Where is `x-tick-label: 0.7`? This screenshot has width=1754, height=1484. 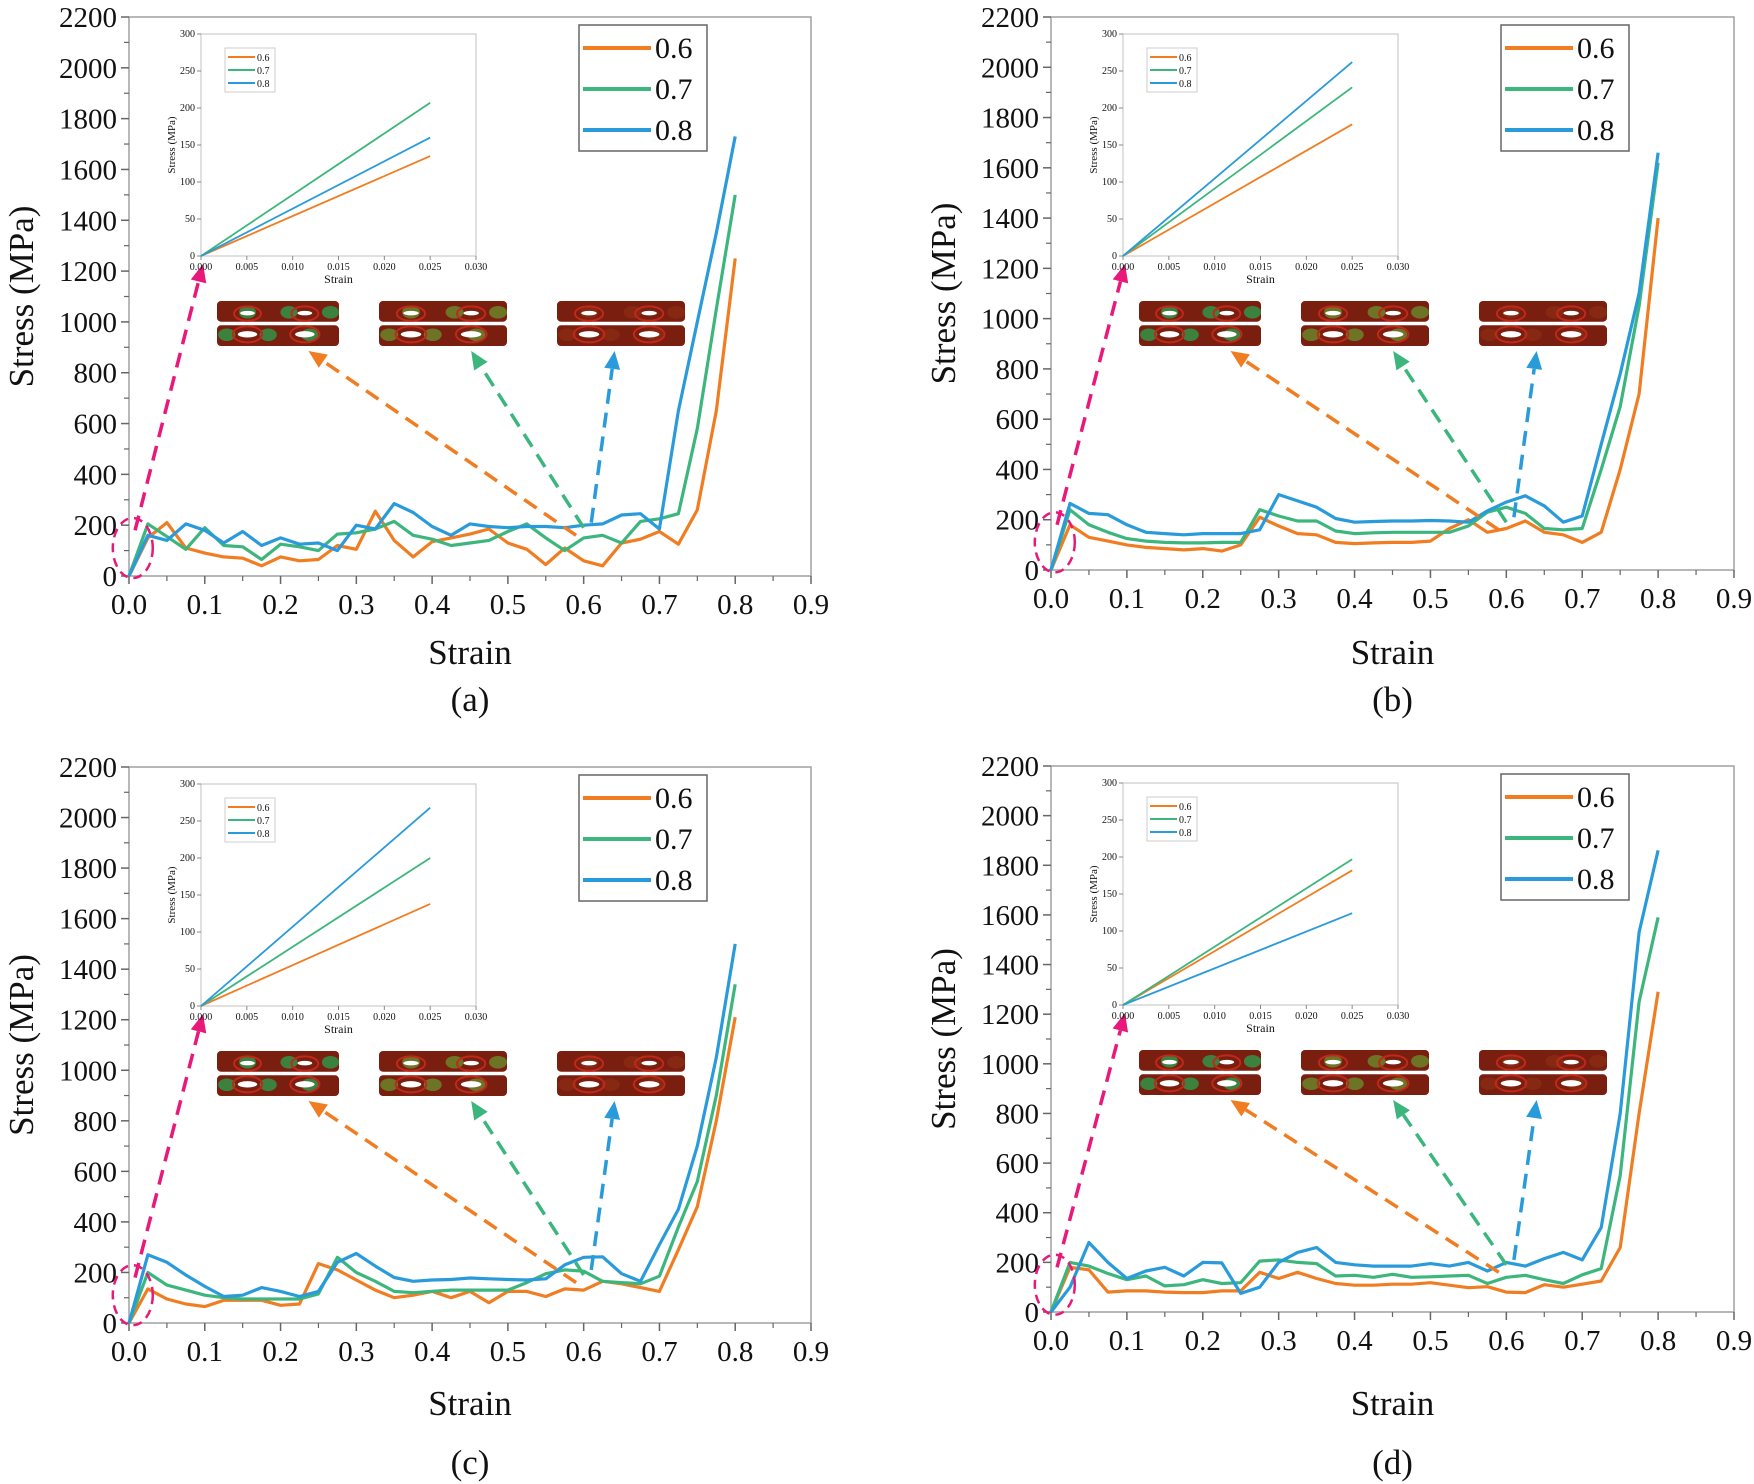 x-tick-label: 0.7 is located at coordinates (659, 605).